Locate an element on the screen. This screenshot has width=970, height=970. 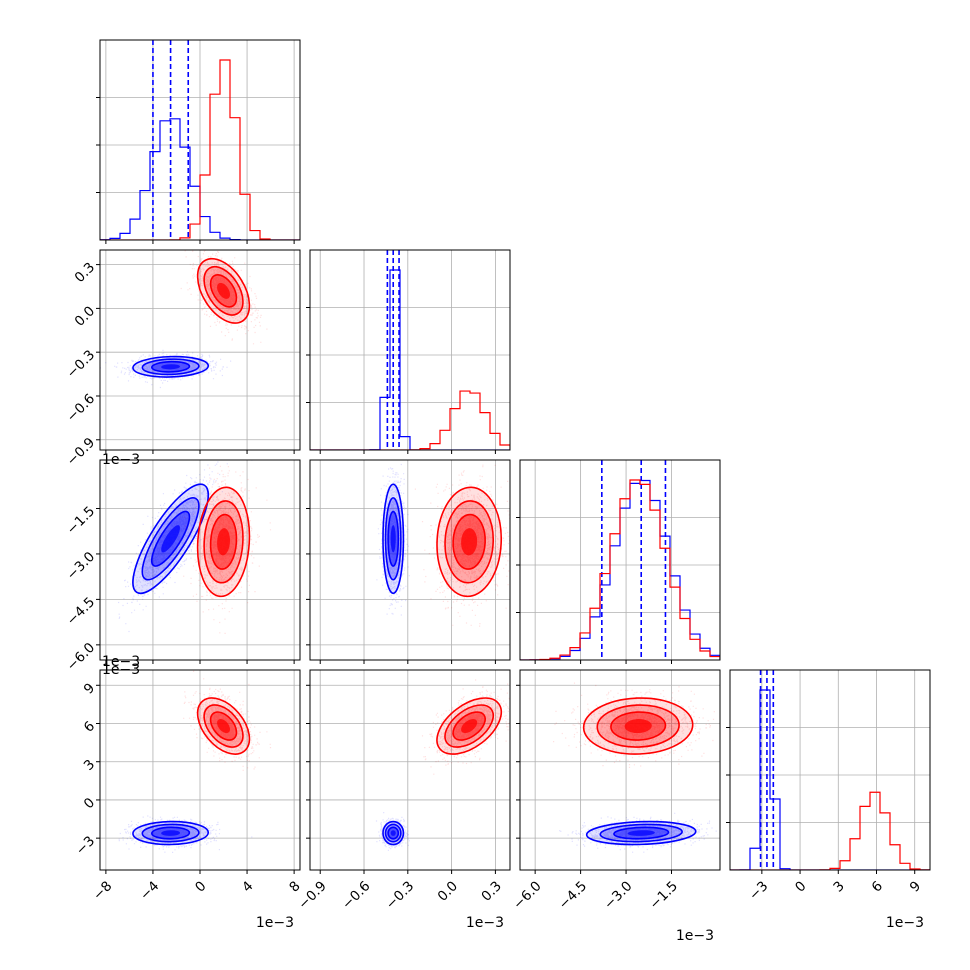
panel-1-0-content is located at coordinates (200, 350).